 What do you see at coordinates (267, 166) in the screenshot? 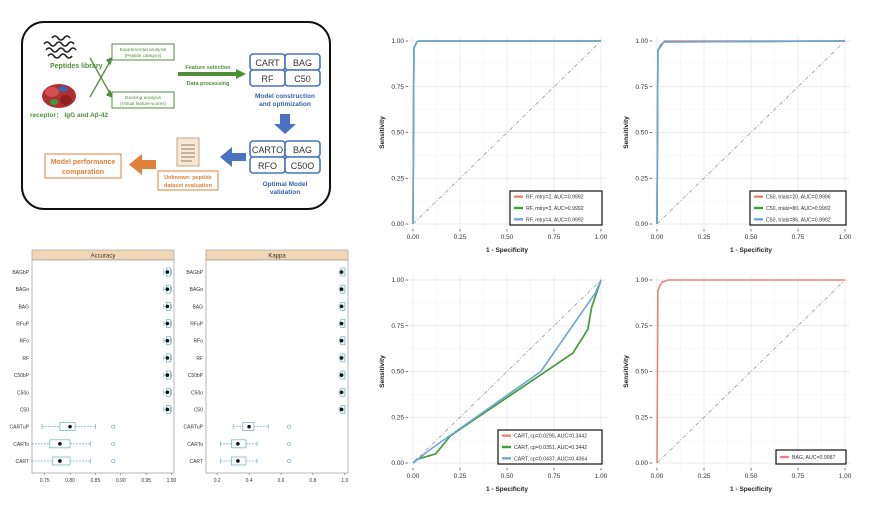
I see `model-label: RFO` at bounding box center [267, 166].